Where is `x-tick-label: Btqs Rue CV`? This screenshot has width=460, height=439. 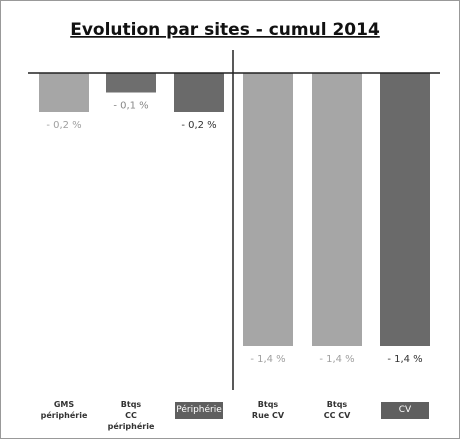 x-tick-label: Btqs Rue CV is located at coordinates (268, 410).